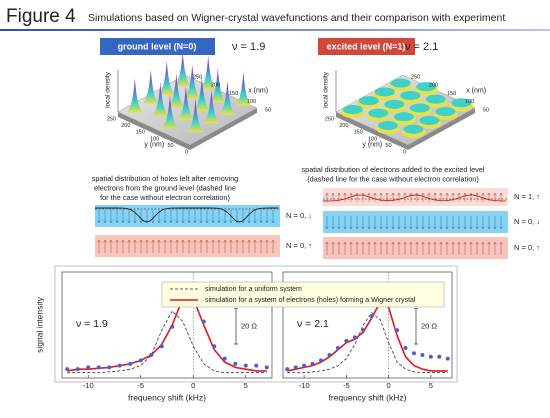 Image resolution: width=550 pixels, height=418 pixels. What do you see at coordinates (415, 77) in the screenshot?
I see `x-tick-label: 250` at bounding box center [415, 77].